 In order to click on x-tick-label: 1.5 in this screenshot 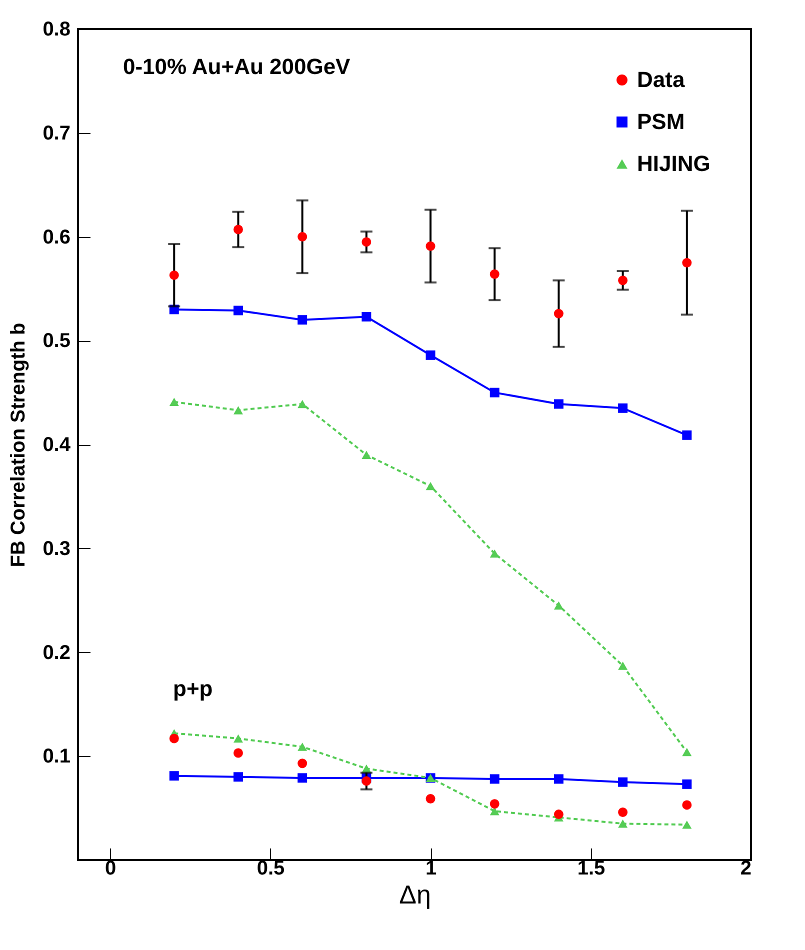, I will do `click(591, 869)`.